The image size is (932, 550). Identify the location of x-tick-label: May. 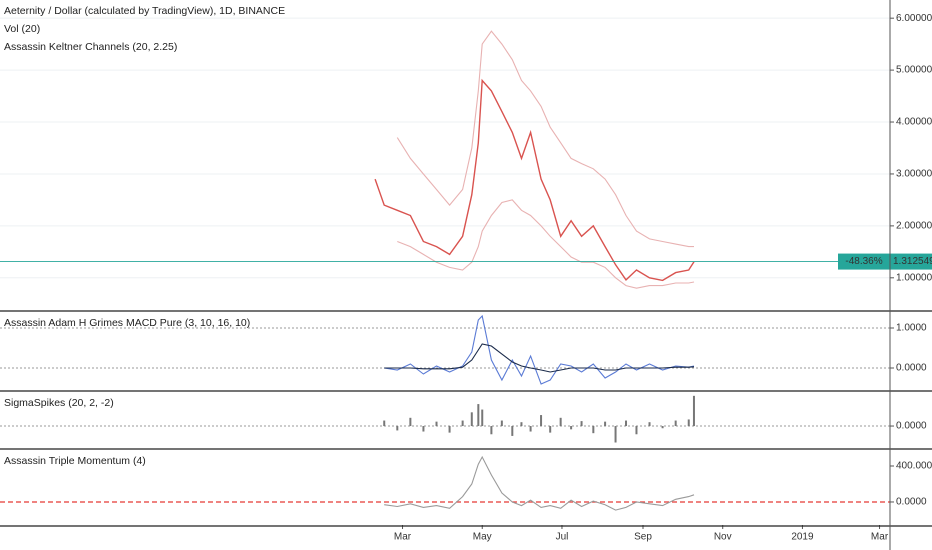
(482, 537).